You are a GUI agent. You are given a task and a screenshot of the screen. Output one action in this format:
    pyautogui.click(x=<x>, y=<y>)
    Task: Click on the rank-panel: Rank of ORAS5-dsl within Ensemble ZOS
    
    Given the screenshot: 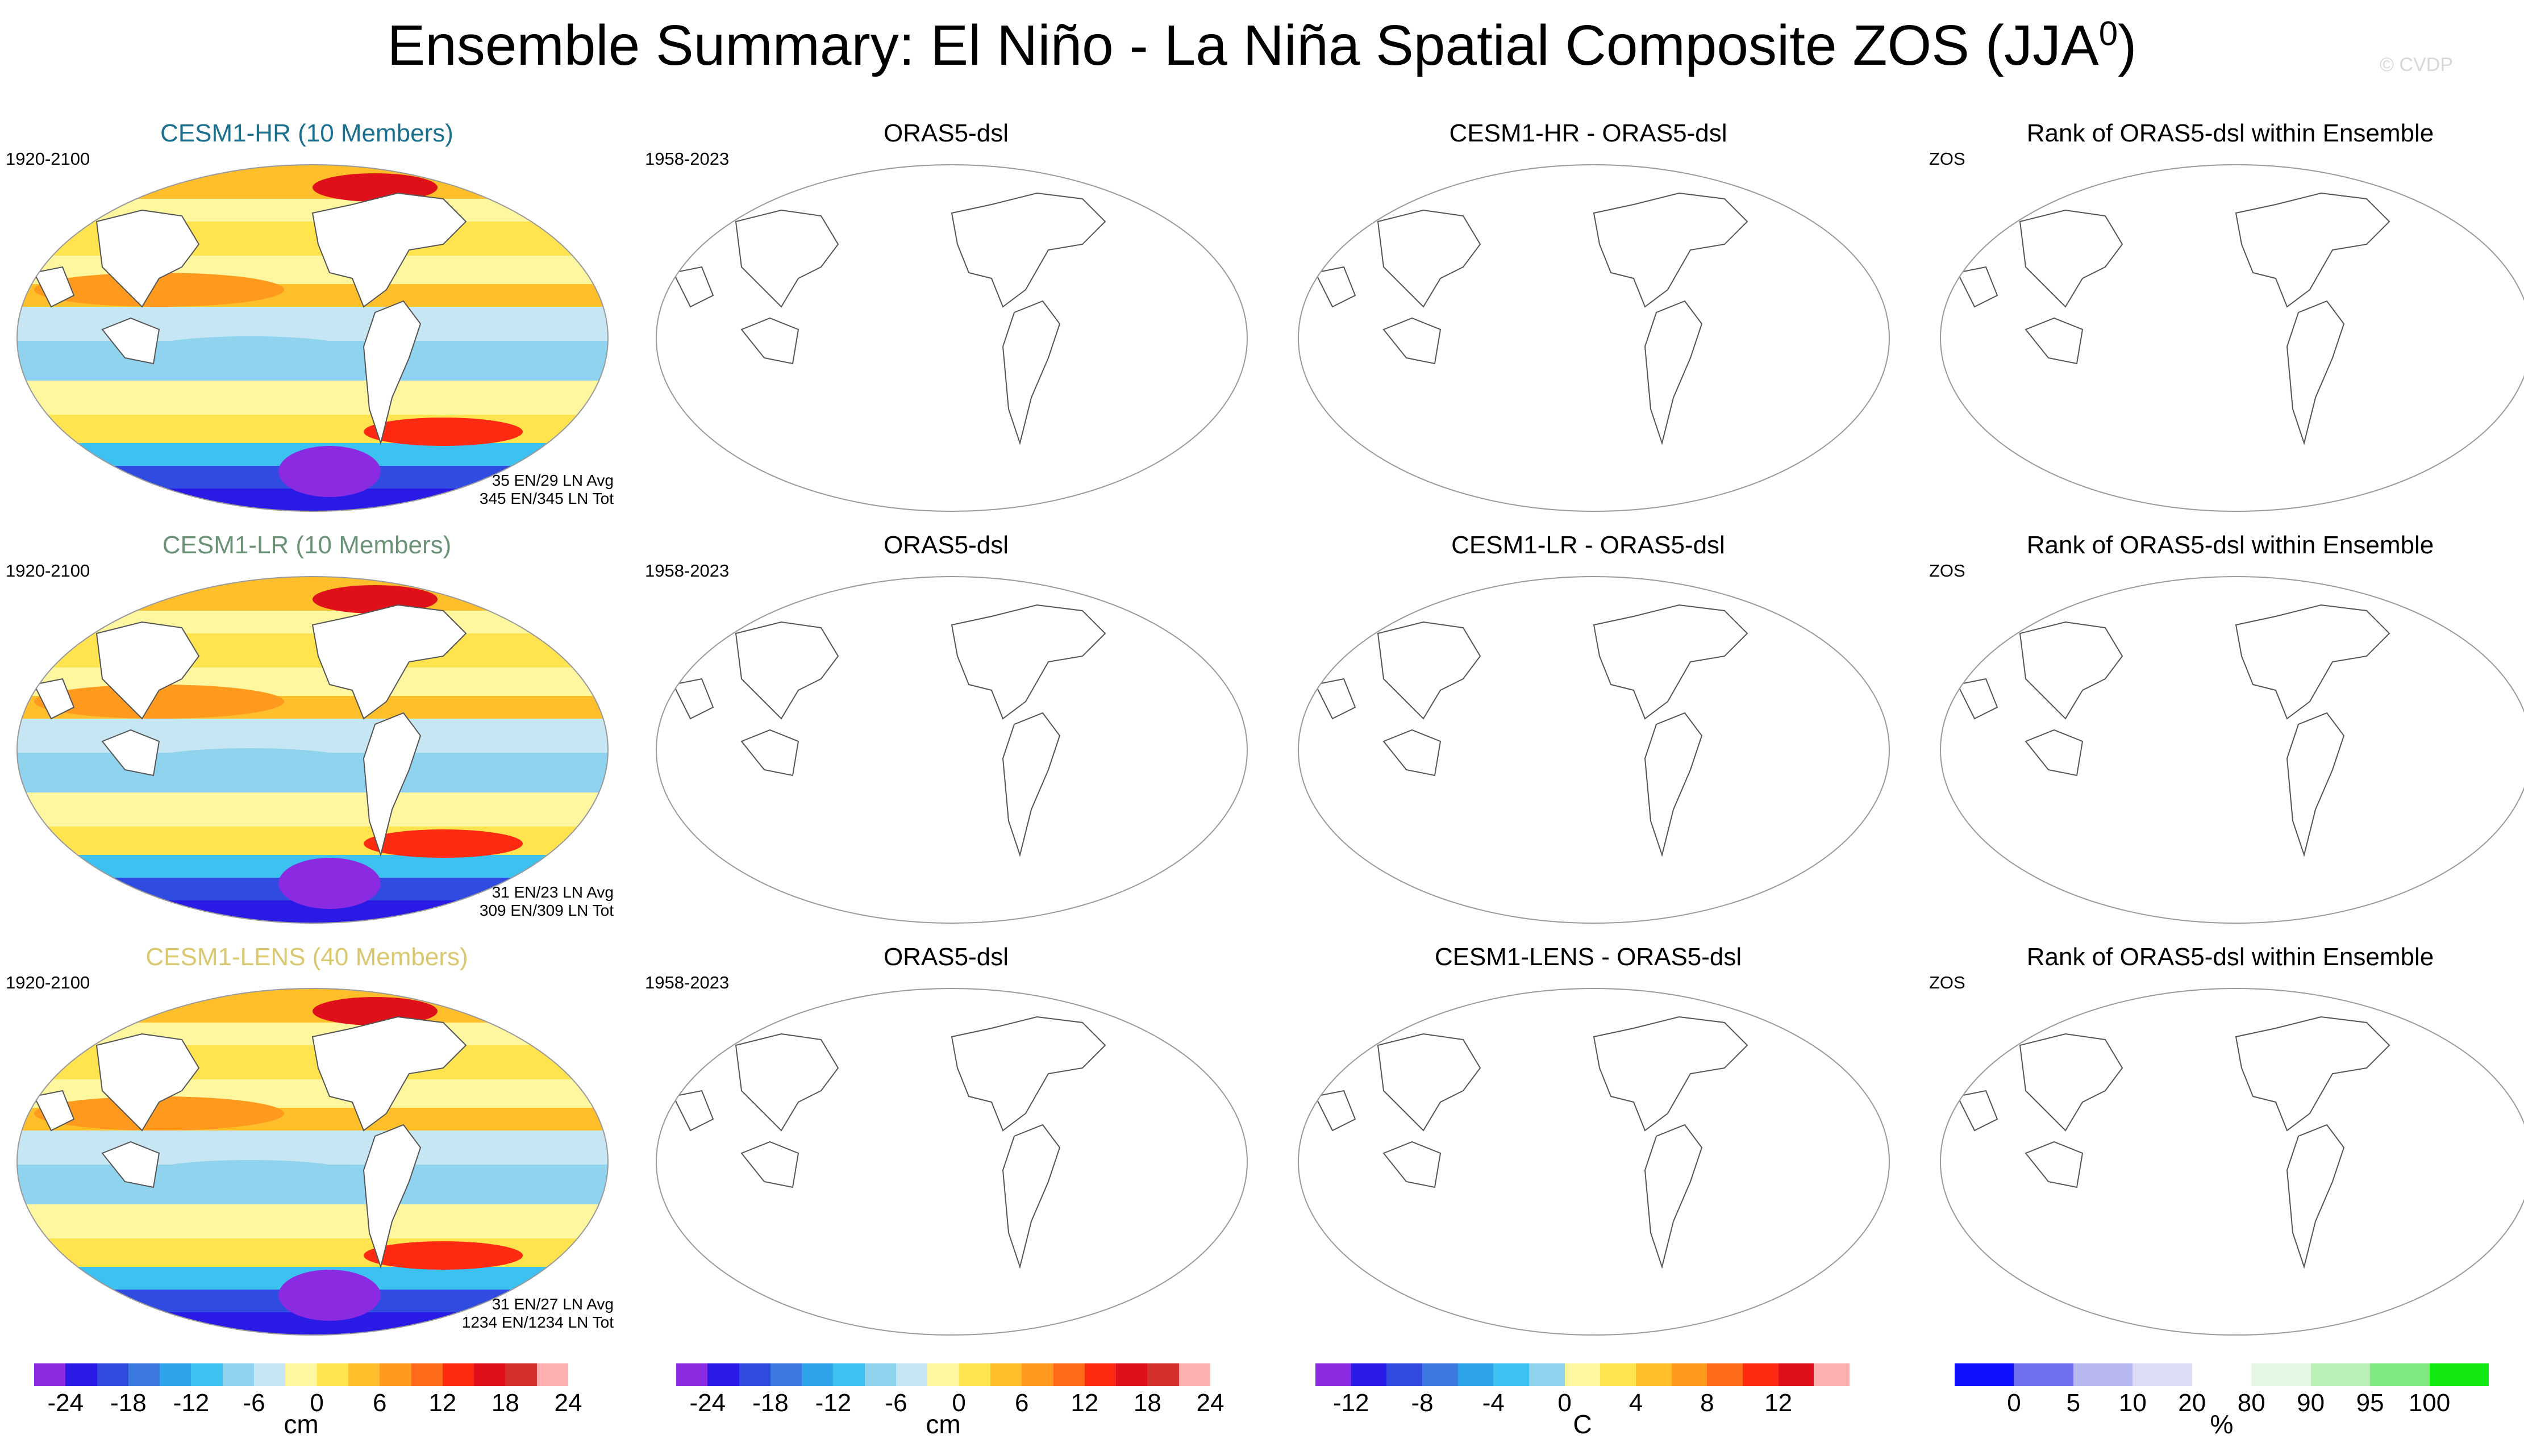 What is the action you would take?
    pyautogui.click(x=2226, y=1147)
    